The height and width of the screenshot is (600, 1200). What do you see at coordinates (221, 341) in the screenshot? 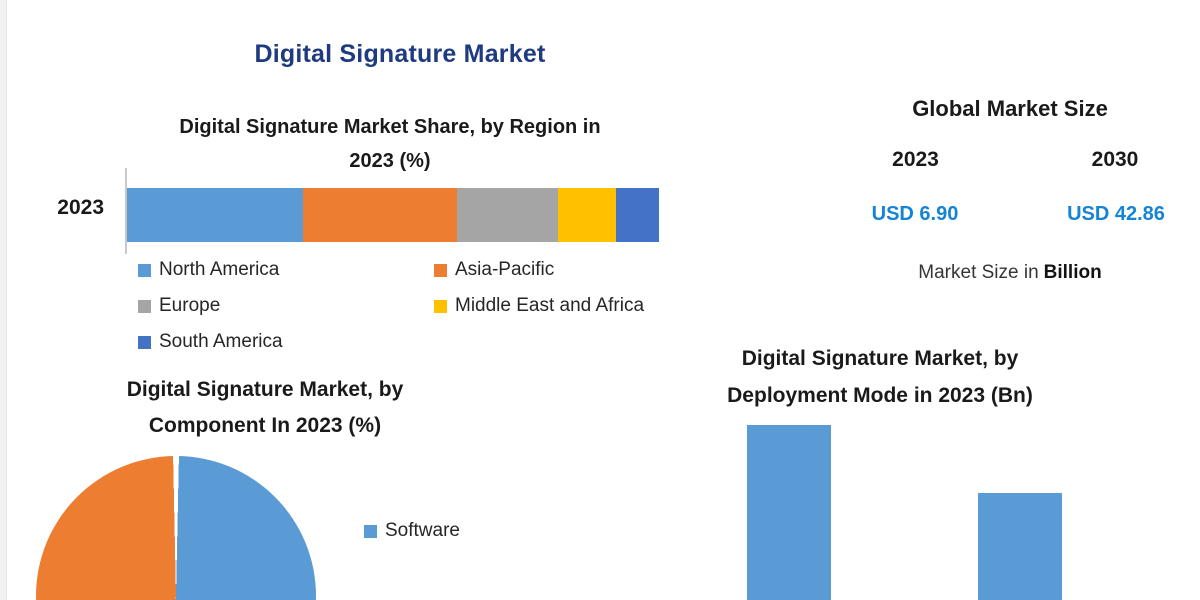
I see `legend-label: South America` at bounding box center [221, 341].